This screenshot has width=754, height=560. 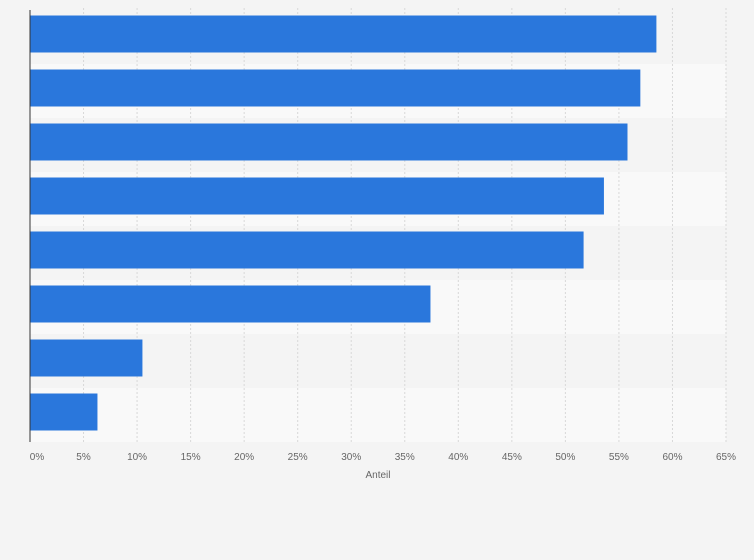 What do you see at coordinates (351, 457) in the screenshot?
I see `x-tick-label: 30%` at bounding box center [351, 457].